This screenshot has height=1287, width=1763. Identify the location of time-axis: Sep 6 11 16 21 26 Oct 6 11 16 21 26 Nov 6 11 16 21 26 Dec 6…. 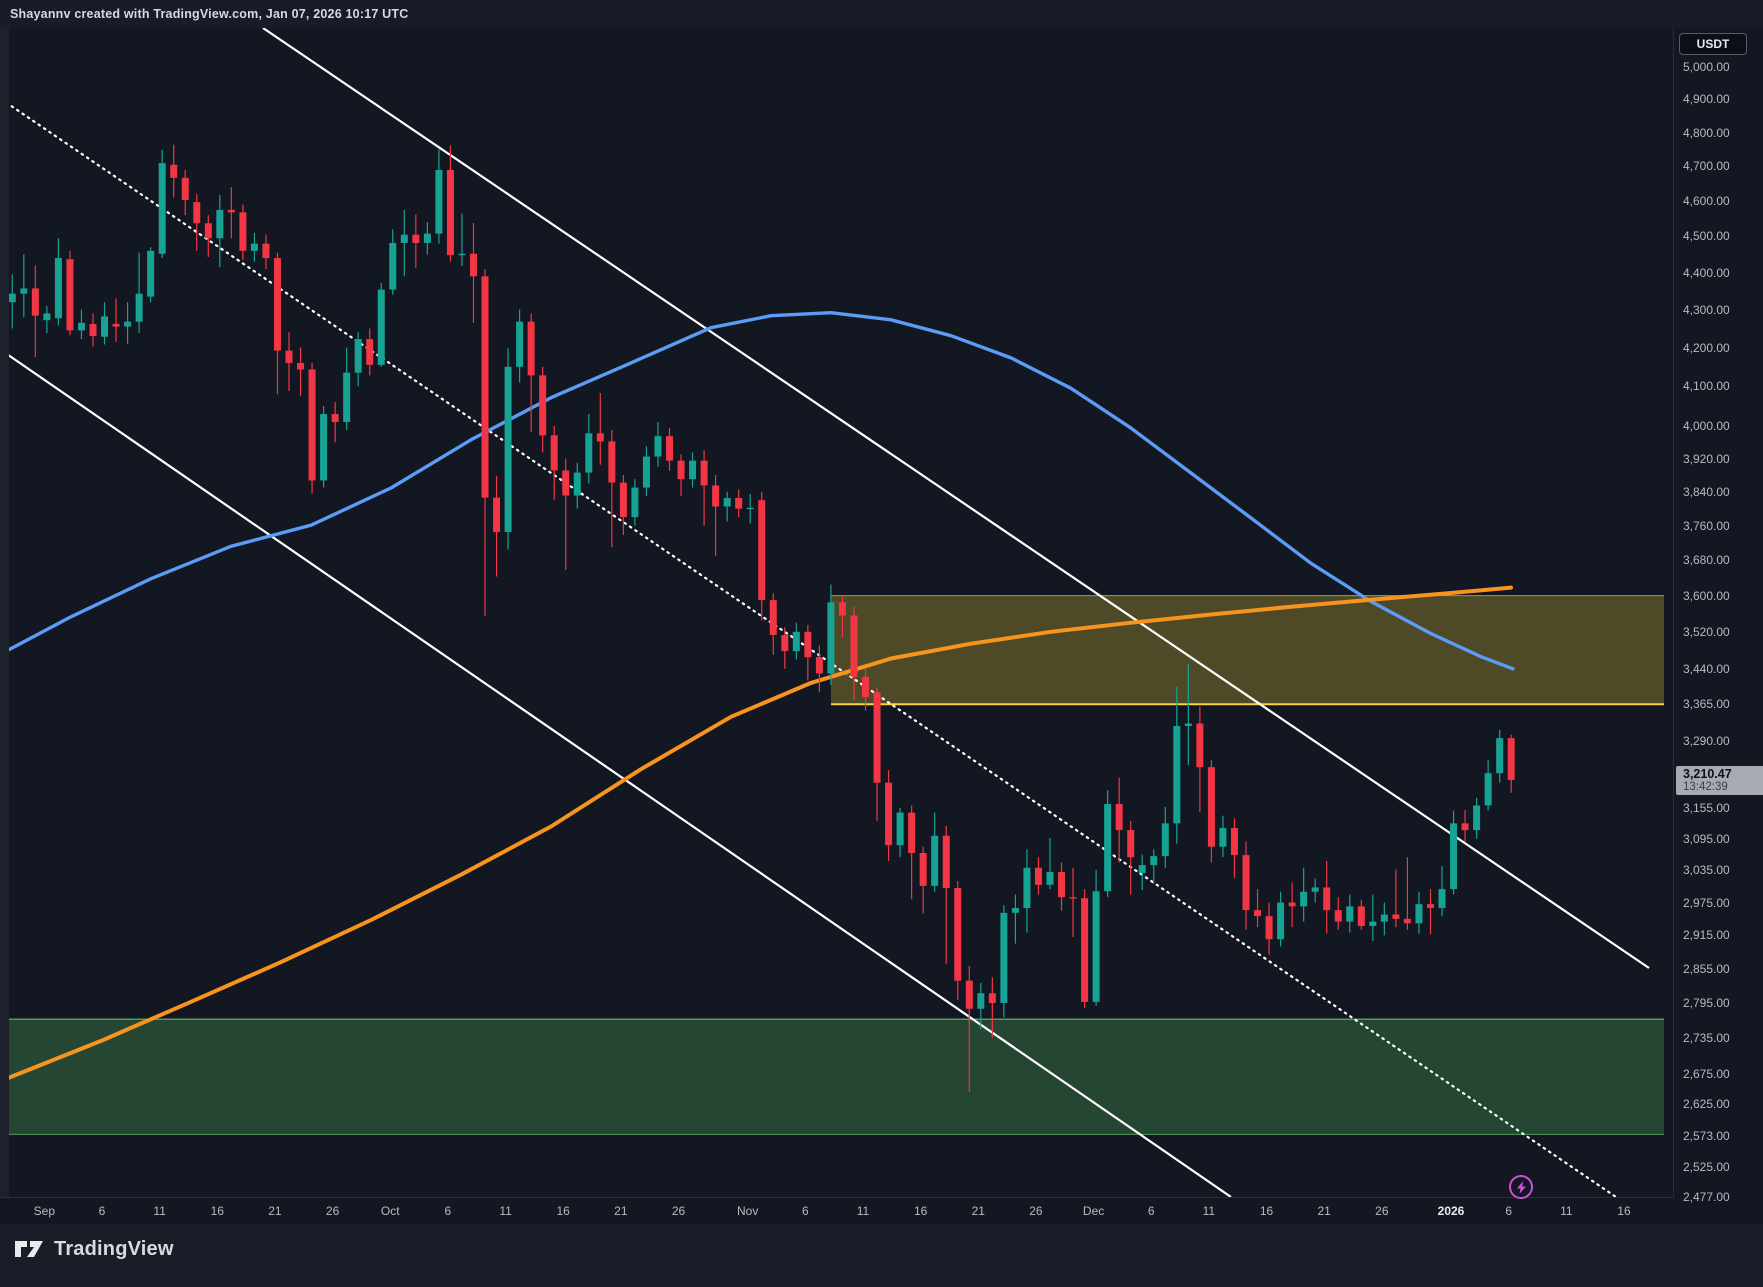
(837, 1211).